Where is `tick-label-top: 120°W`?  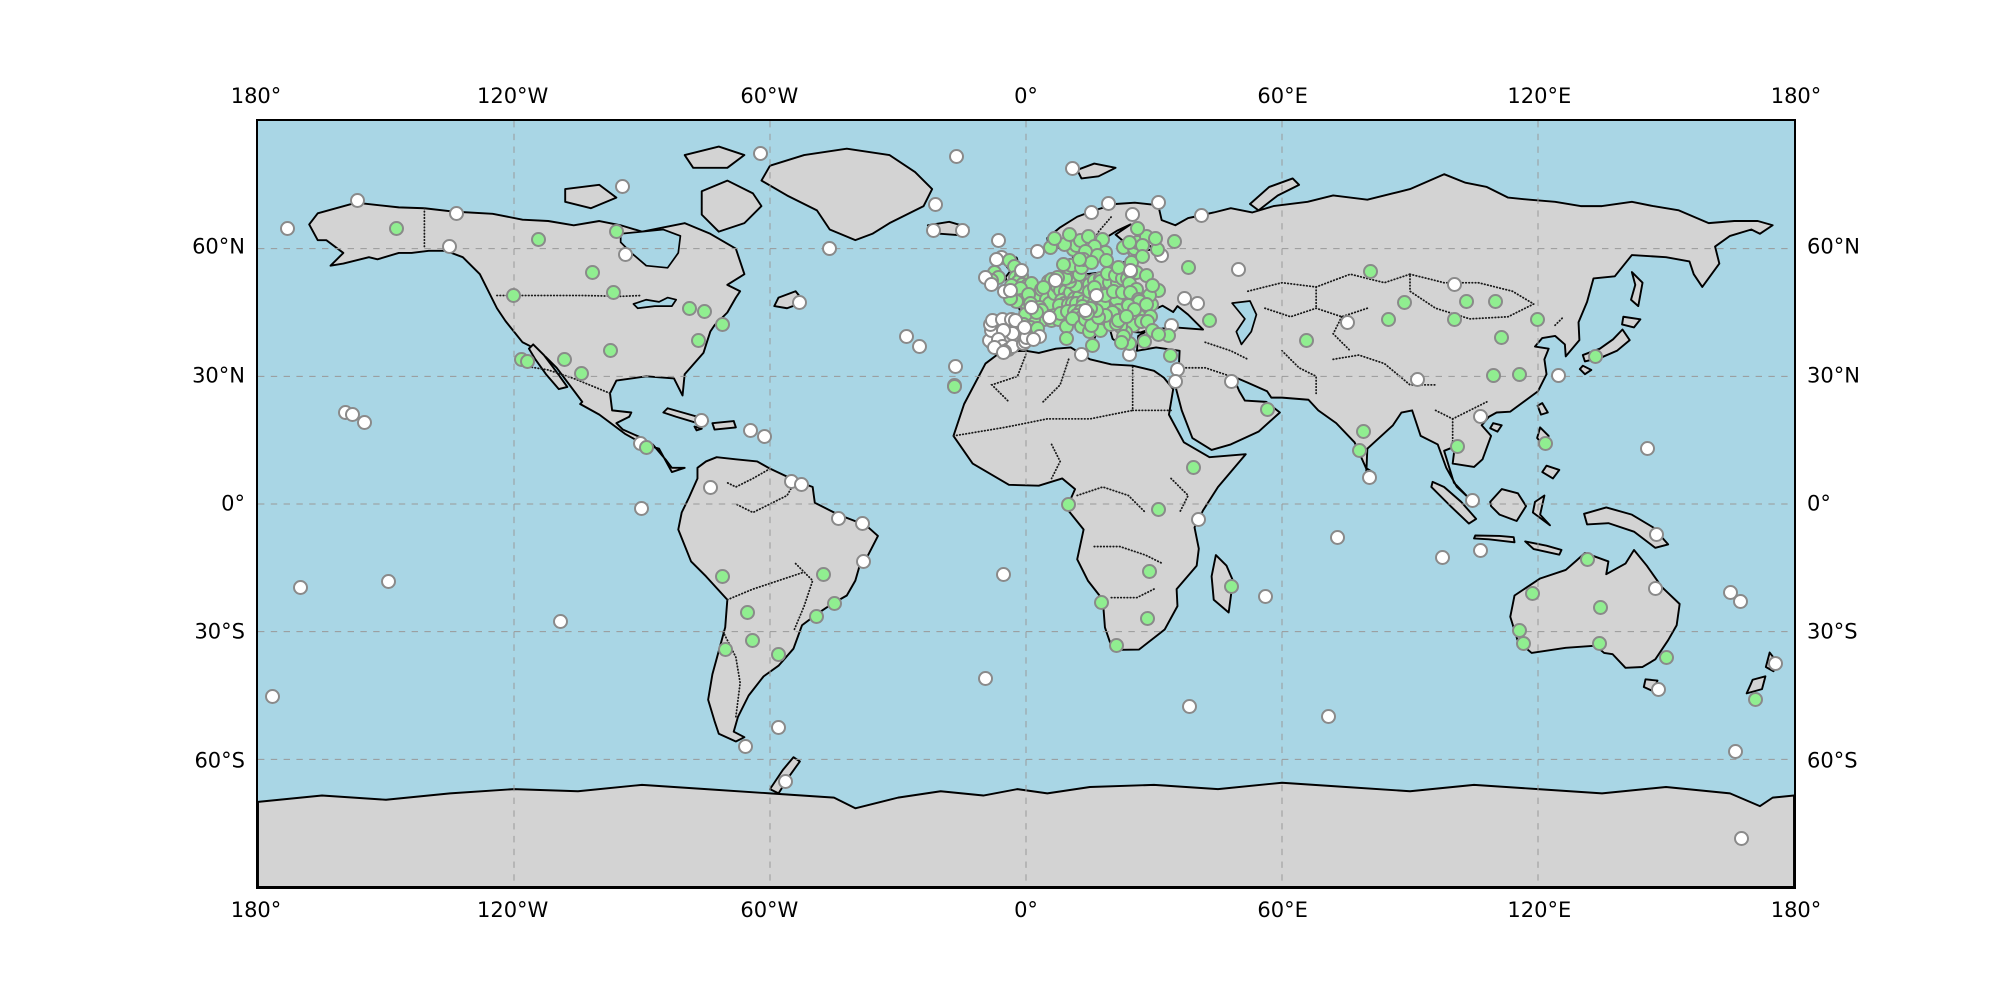
tick-label-top: 120°W is located at coordinates (512, 96).